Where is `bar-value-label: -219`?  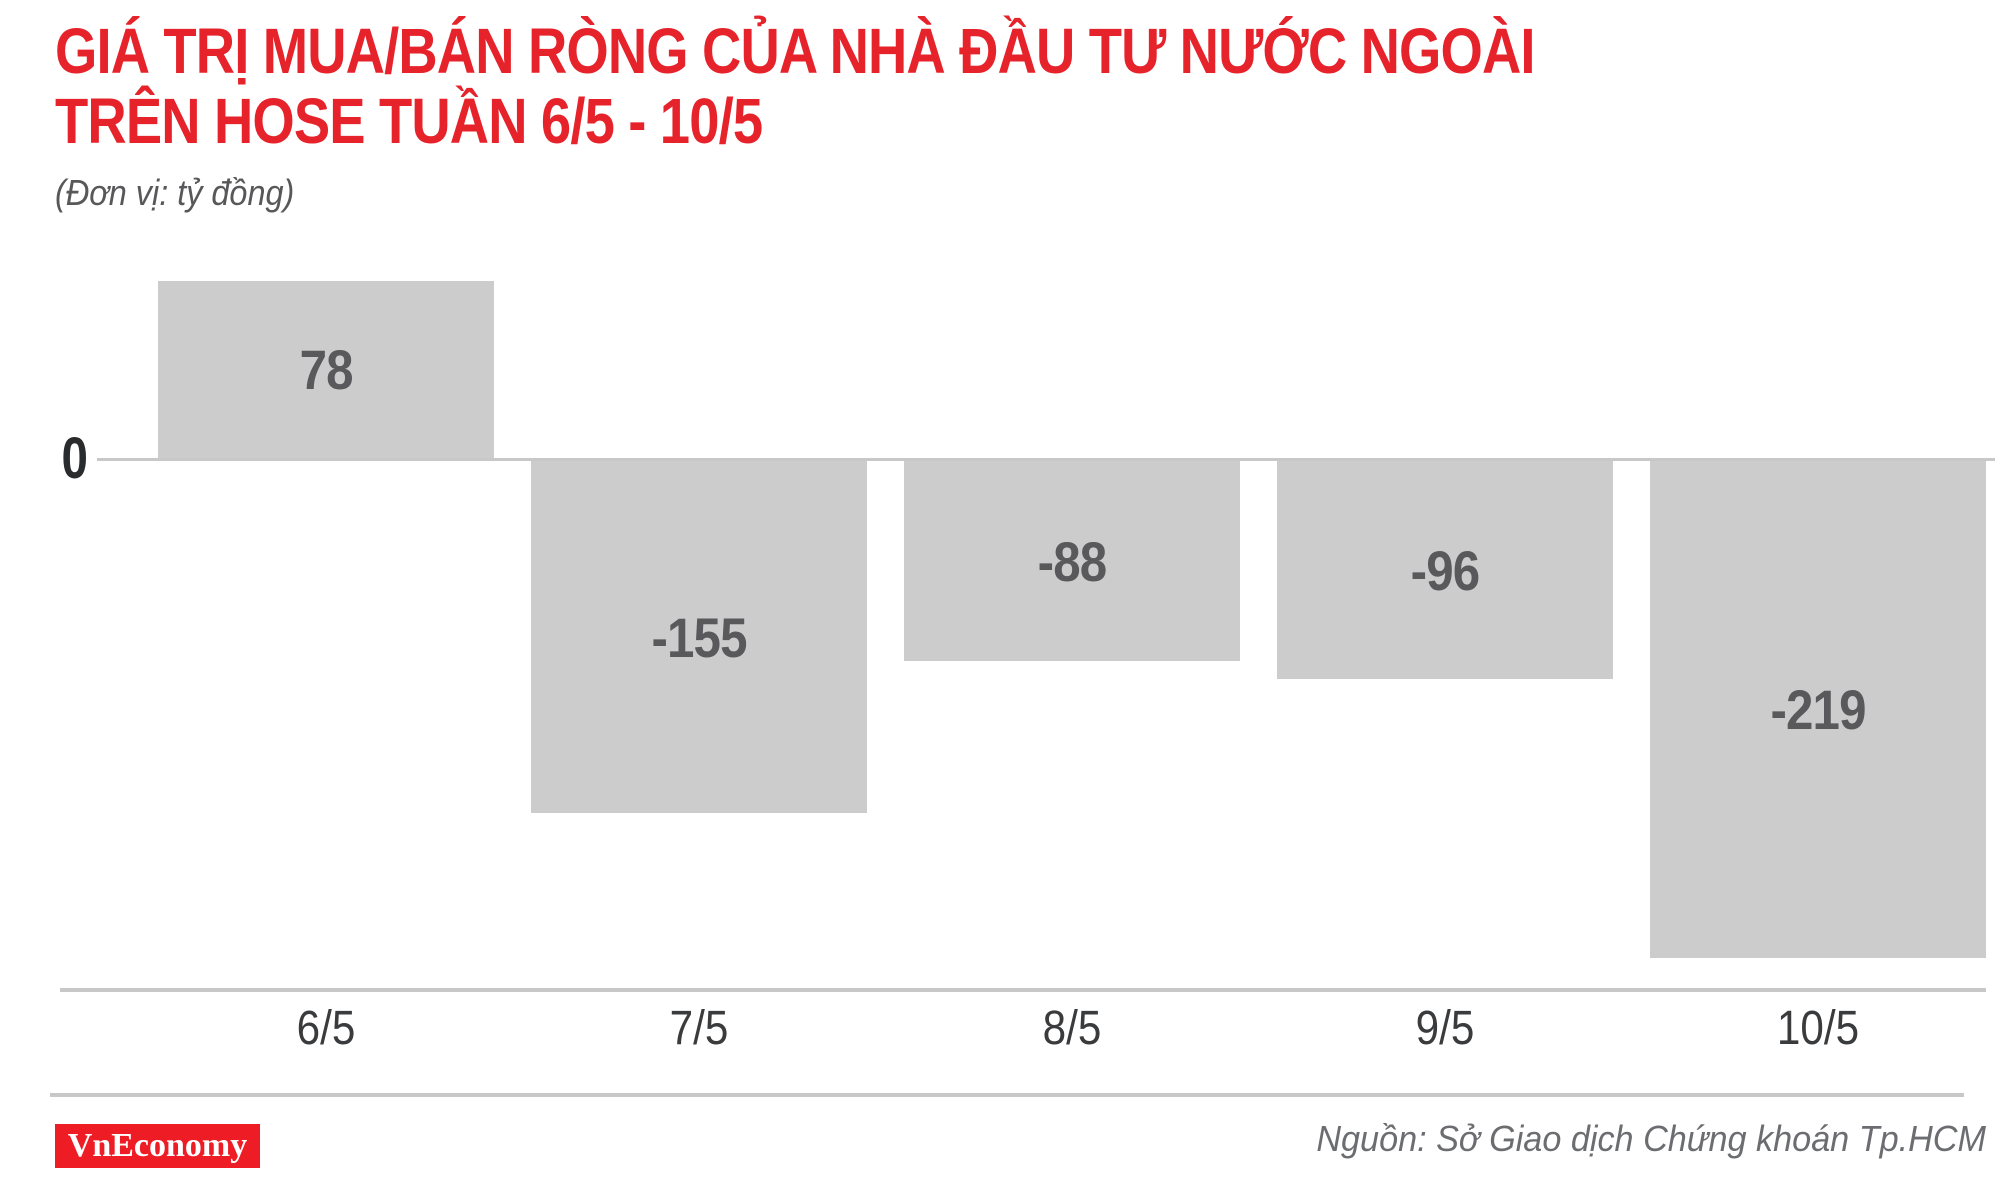 bar-value-label: -219 is located at coordinates (1818, 709).